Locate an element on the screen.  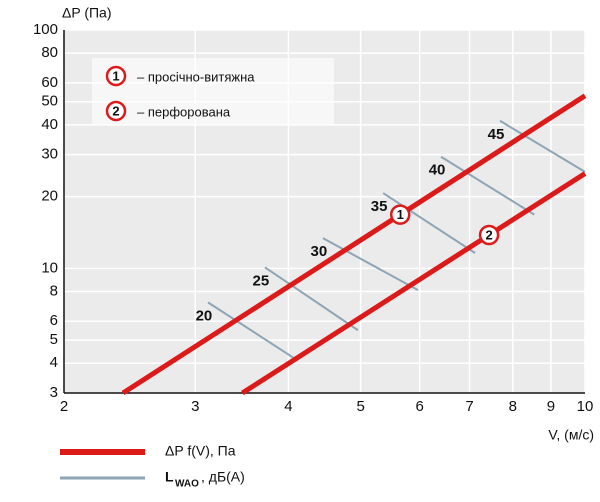
y-tick-label: 30 is located at coordinates (49, 154).